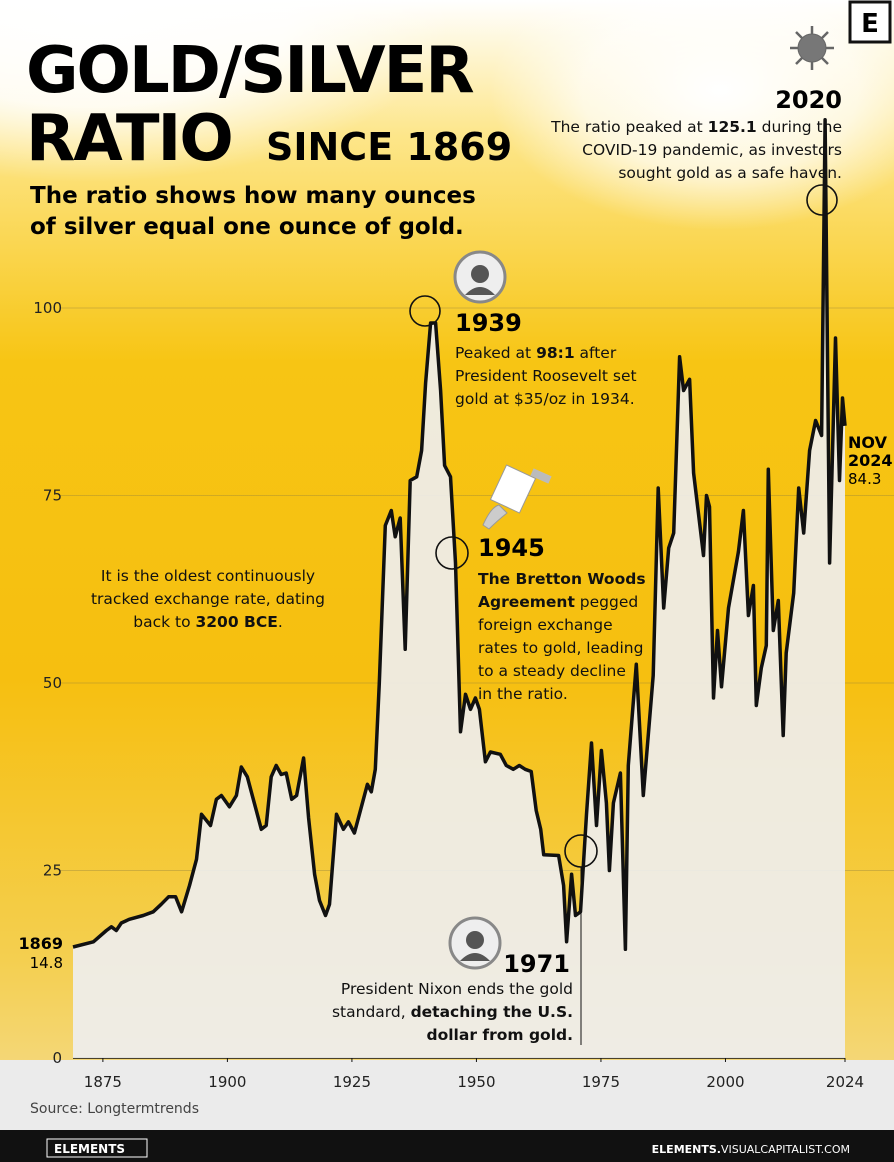 The width and height of the screenshot is (894, 1162). Describe the element at coordinates (236, 622) in the screenshot. I see `annotation-run: 3200 BCE` at that location.